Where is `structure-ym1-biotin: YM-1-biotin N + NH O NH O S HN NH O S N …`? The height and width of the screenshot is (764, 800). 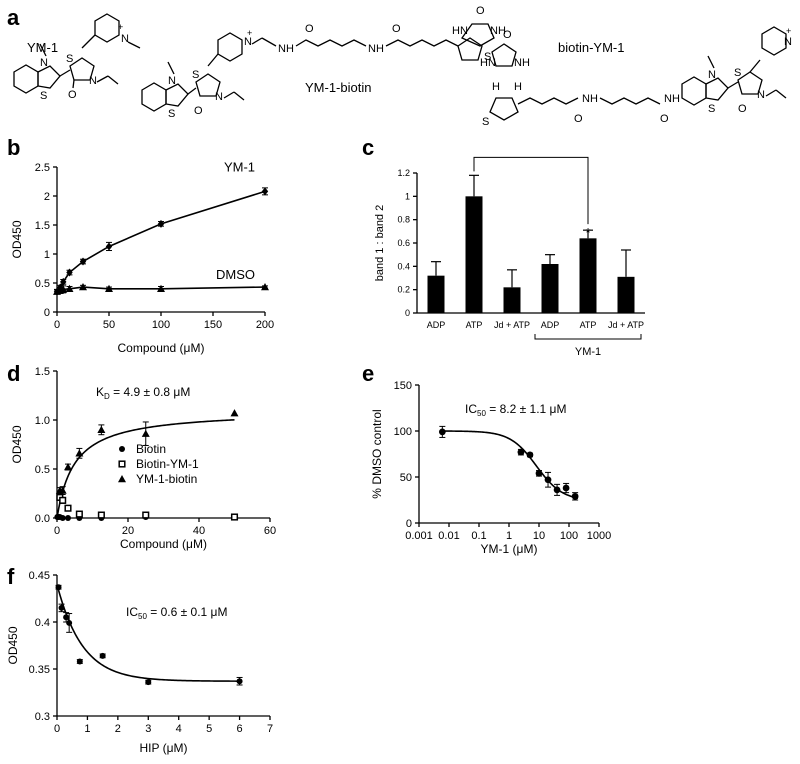
structure-ym1-biotin: YM-1-biotin N + NH O NH O S HN NH O S N … is located at coordinates (323, 62).